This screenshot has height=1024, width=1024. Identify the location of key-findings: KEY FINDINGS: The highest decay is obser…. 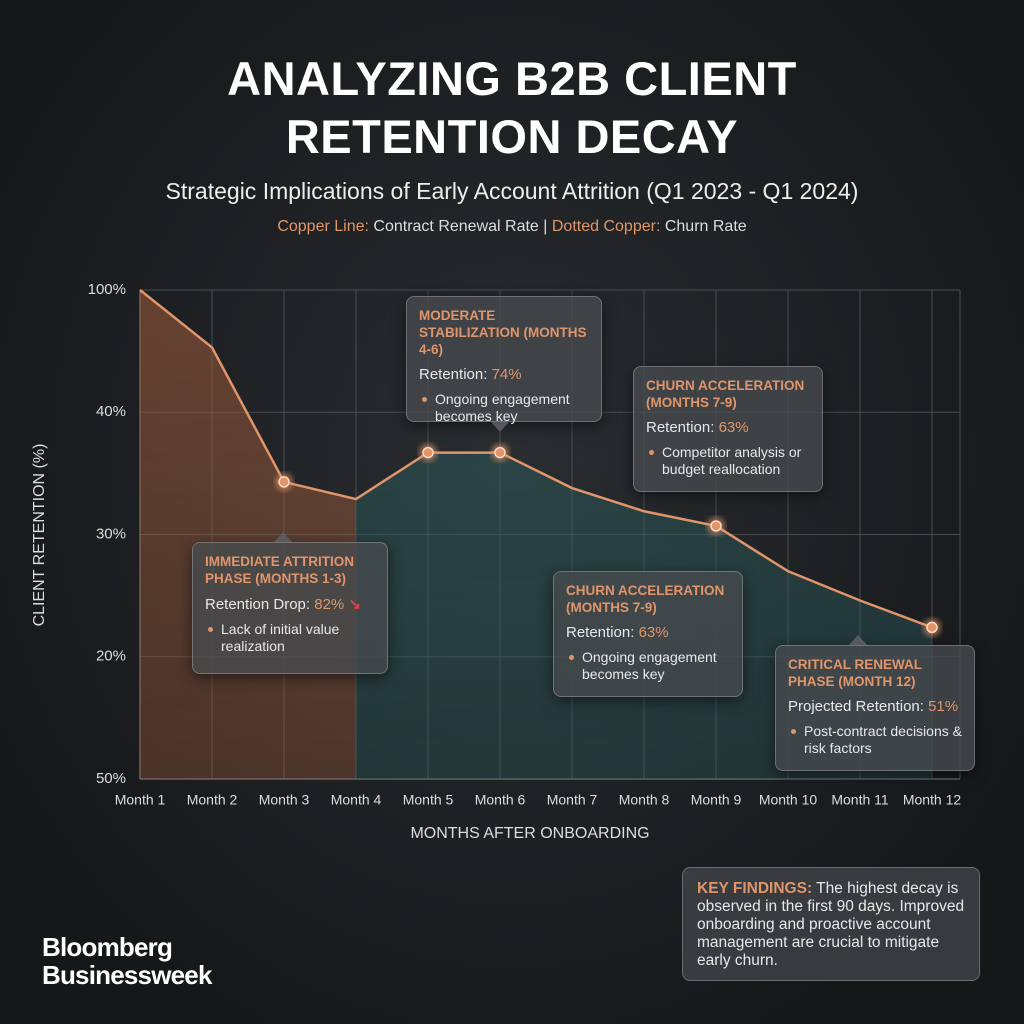
(831, 924).